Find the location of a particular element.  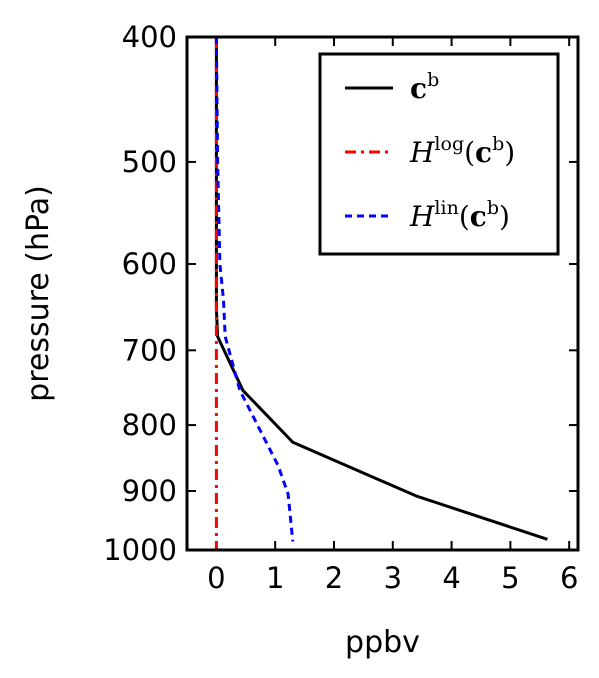

y-tick-label: 800 is located at coordinates (149, 425).